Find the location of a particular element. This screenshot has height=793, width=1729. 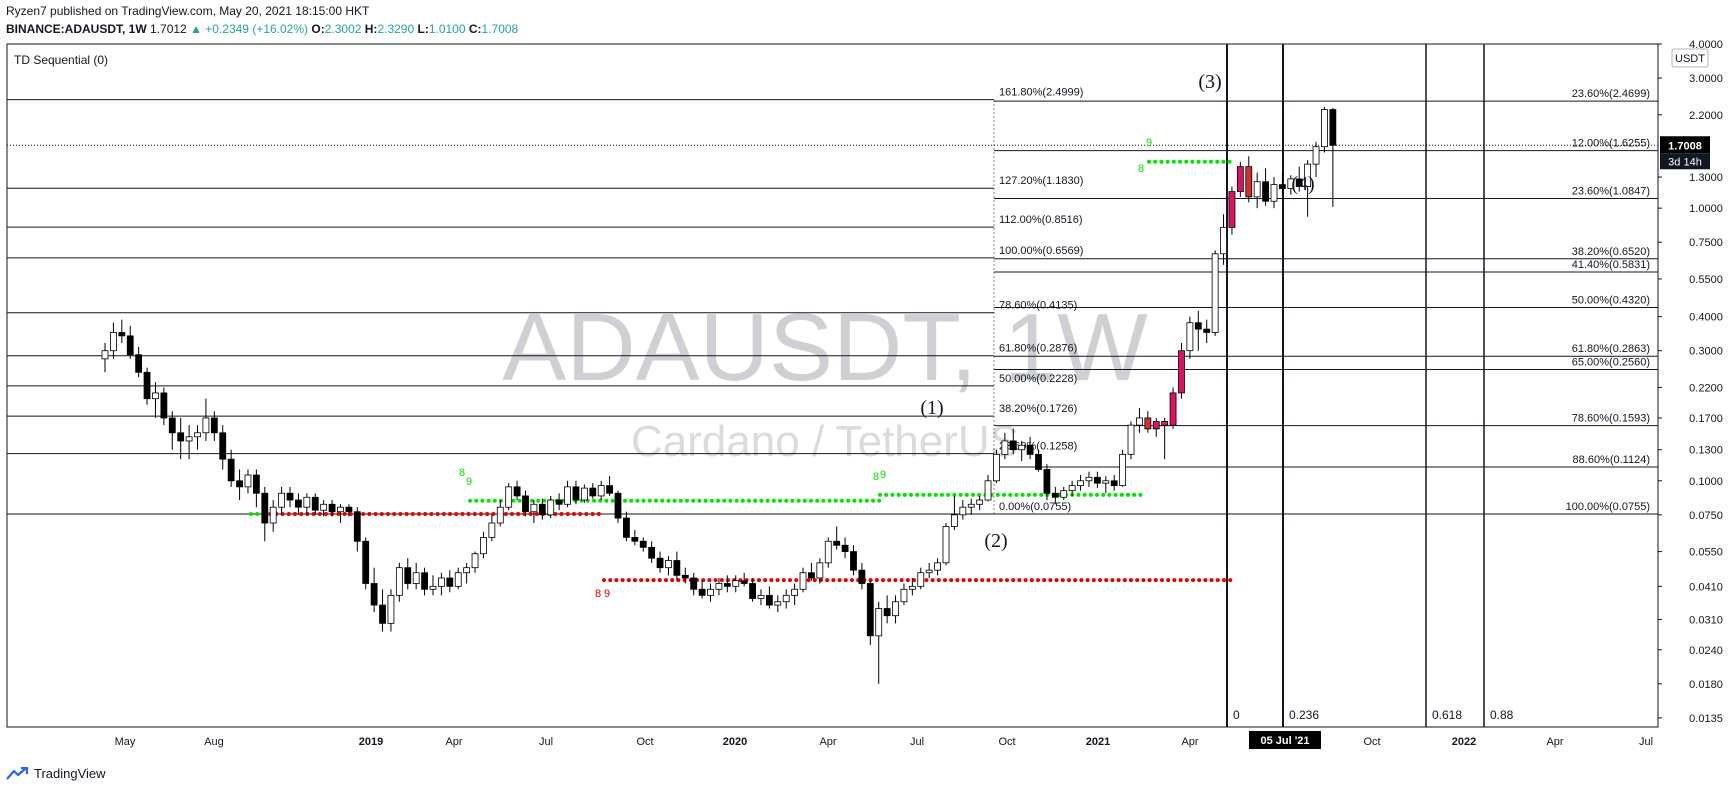

time-tick-label: 2021 is located at coordinates (1098, 742).